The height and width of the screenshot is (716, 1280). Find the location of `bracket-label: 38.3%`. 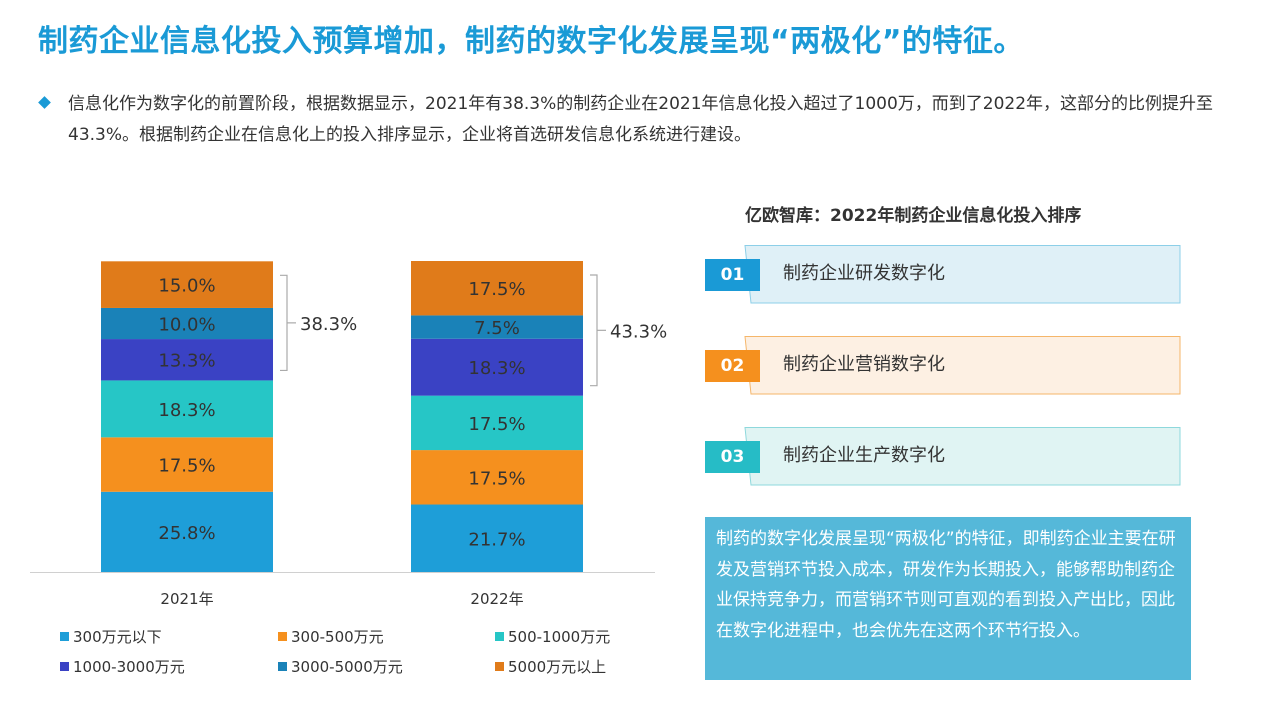

bracket-label: 38.3% is located at coordinates (328, 324).